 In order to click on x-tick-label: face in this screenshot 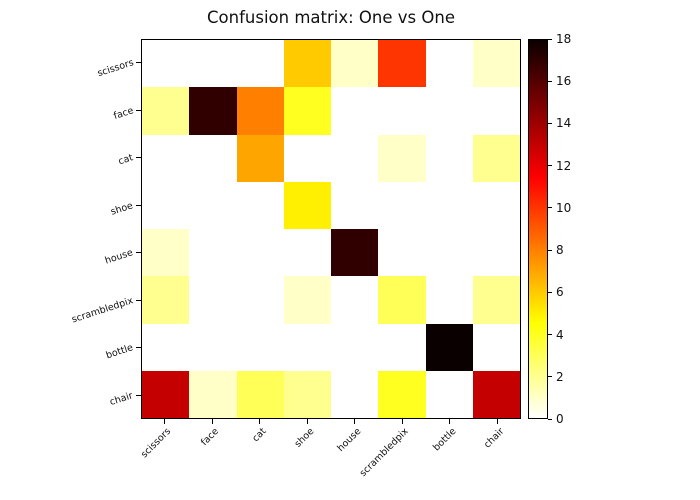, I will do `click(210, 437)`.